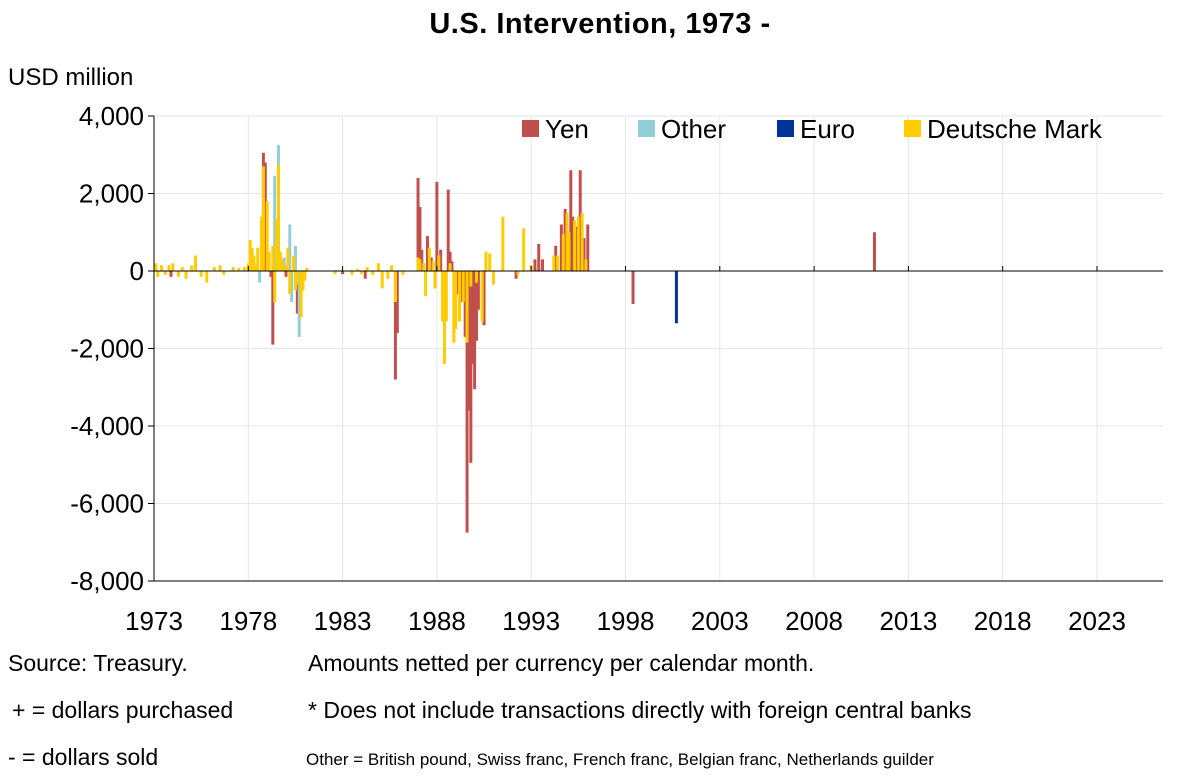 The height and width of the screenshot is (780, 1200). What do you see at coordinates (1015, 129) in the screenshot?
I see `legend-label: Deutsche Mark` at bounding box center [1015, 129].